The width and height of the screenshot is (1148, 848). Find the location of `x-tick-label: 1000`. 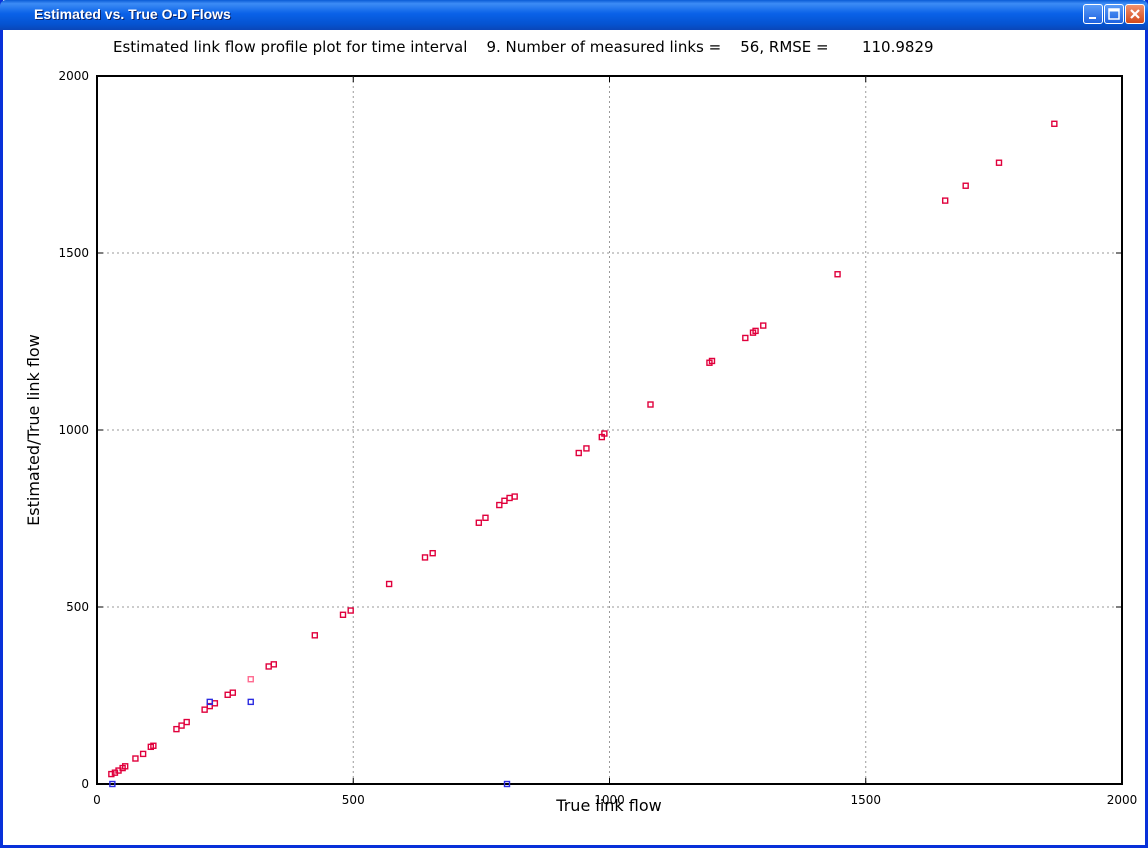

x-tick-label: 1000 is located at coordinates (609, 800).